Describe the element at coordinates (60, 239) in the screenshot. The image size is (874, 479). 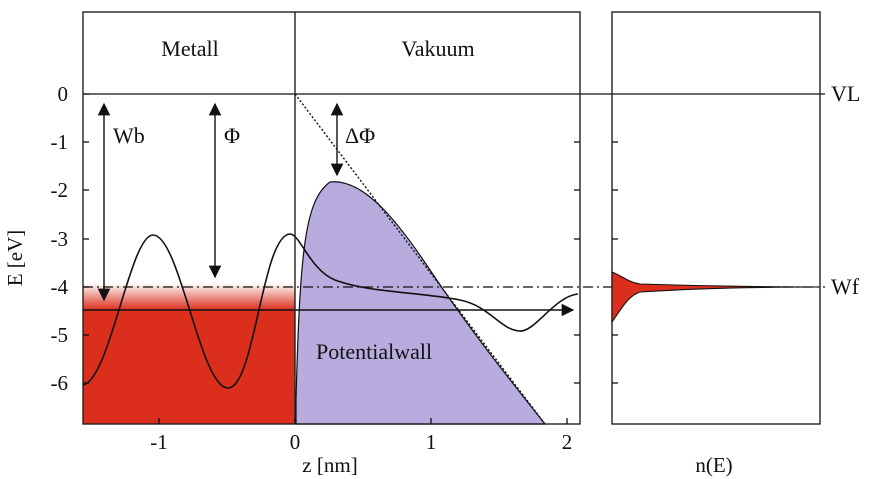
I see `y-tick-label: -3` at that location.